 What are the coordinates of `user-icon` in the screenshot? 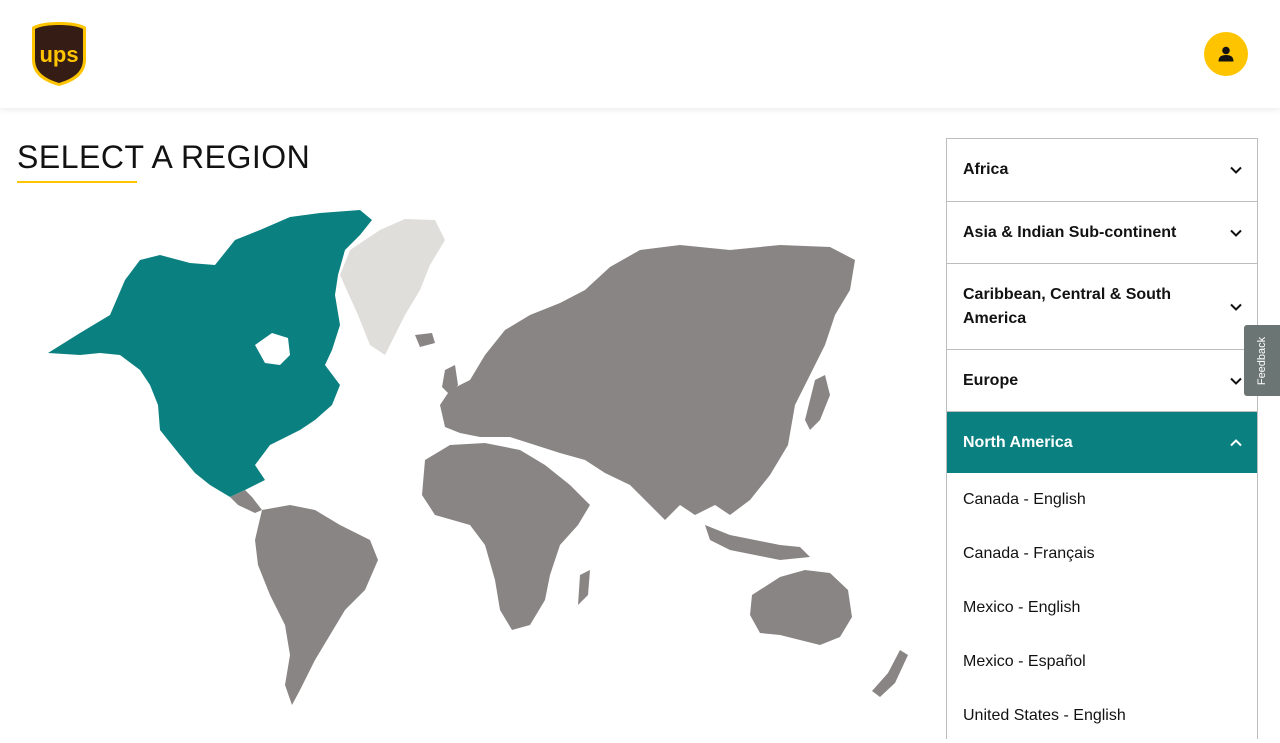 It's located at (1226, 54).